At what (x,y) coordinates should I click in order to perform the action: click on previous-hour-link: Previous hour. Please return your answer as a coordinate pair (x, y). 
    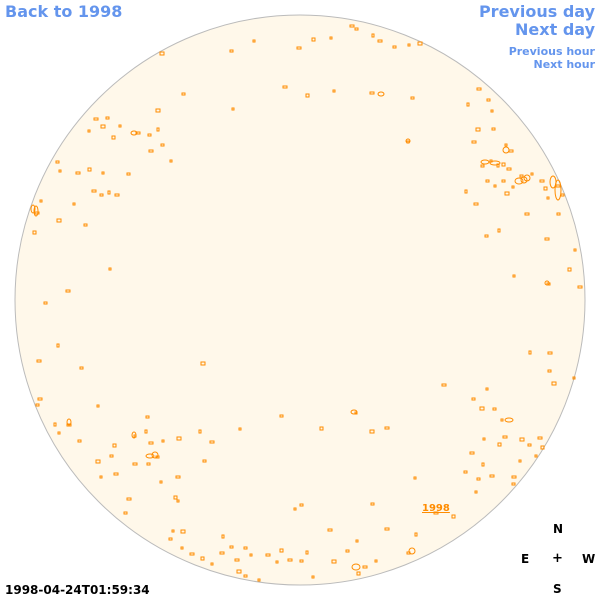
    Looking at the image, I should click on (551, 51).